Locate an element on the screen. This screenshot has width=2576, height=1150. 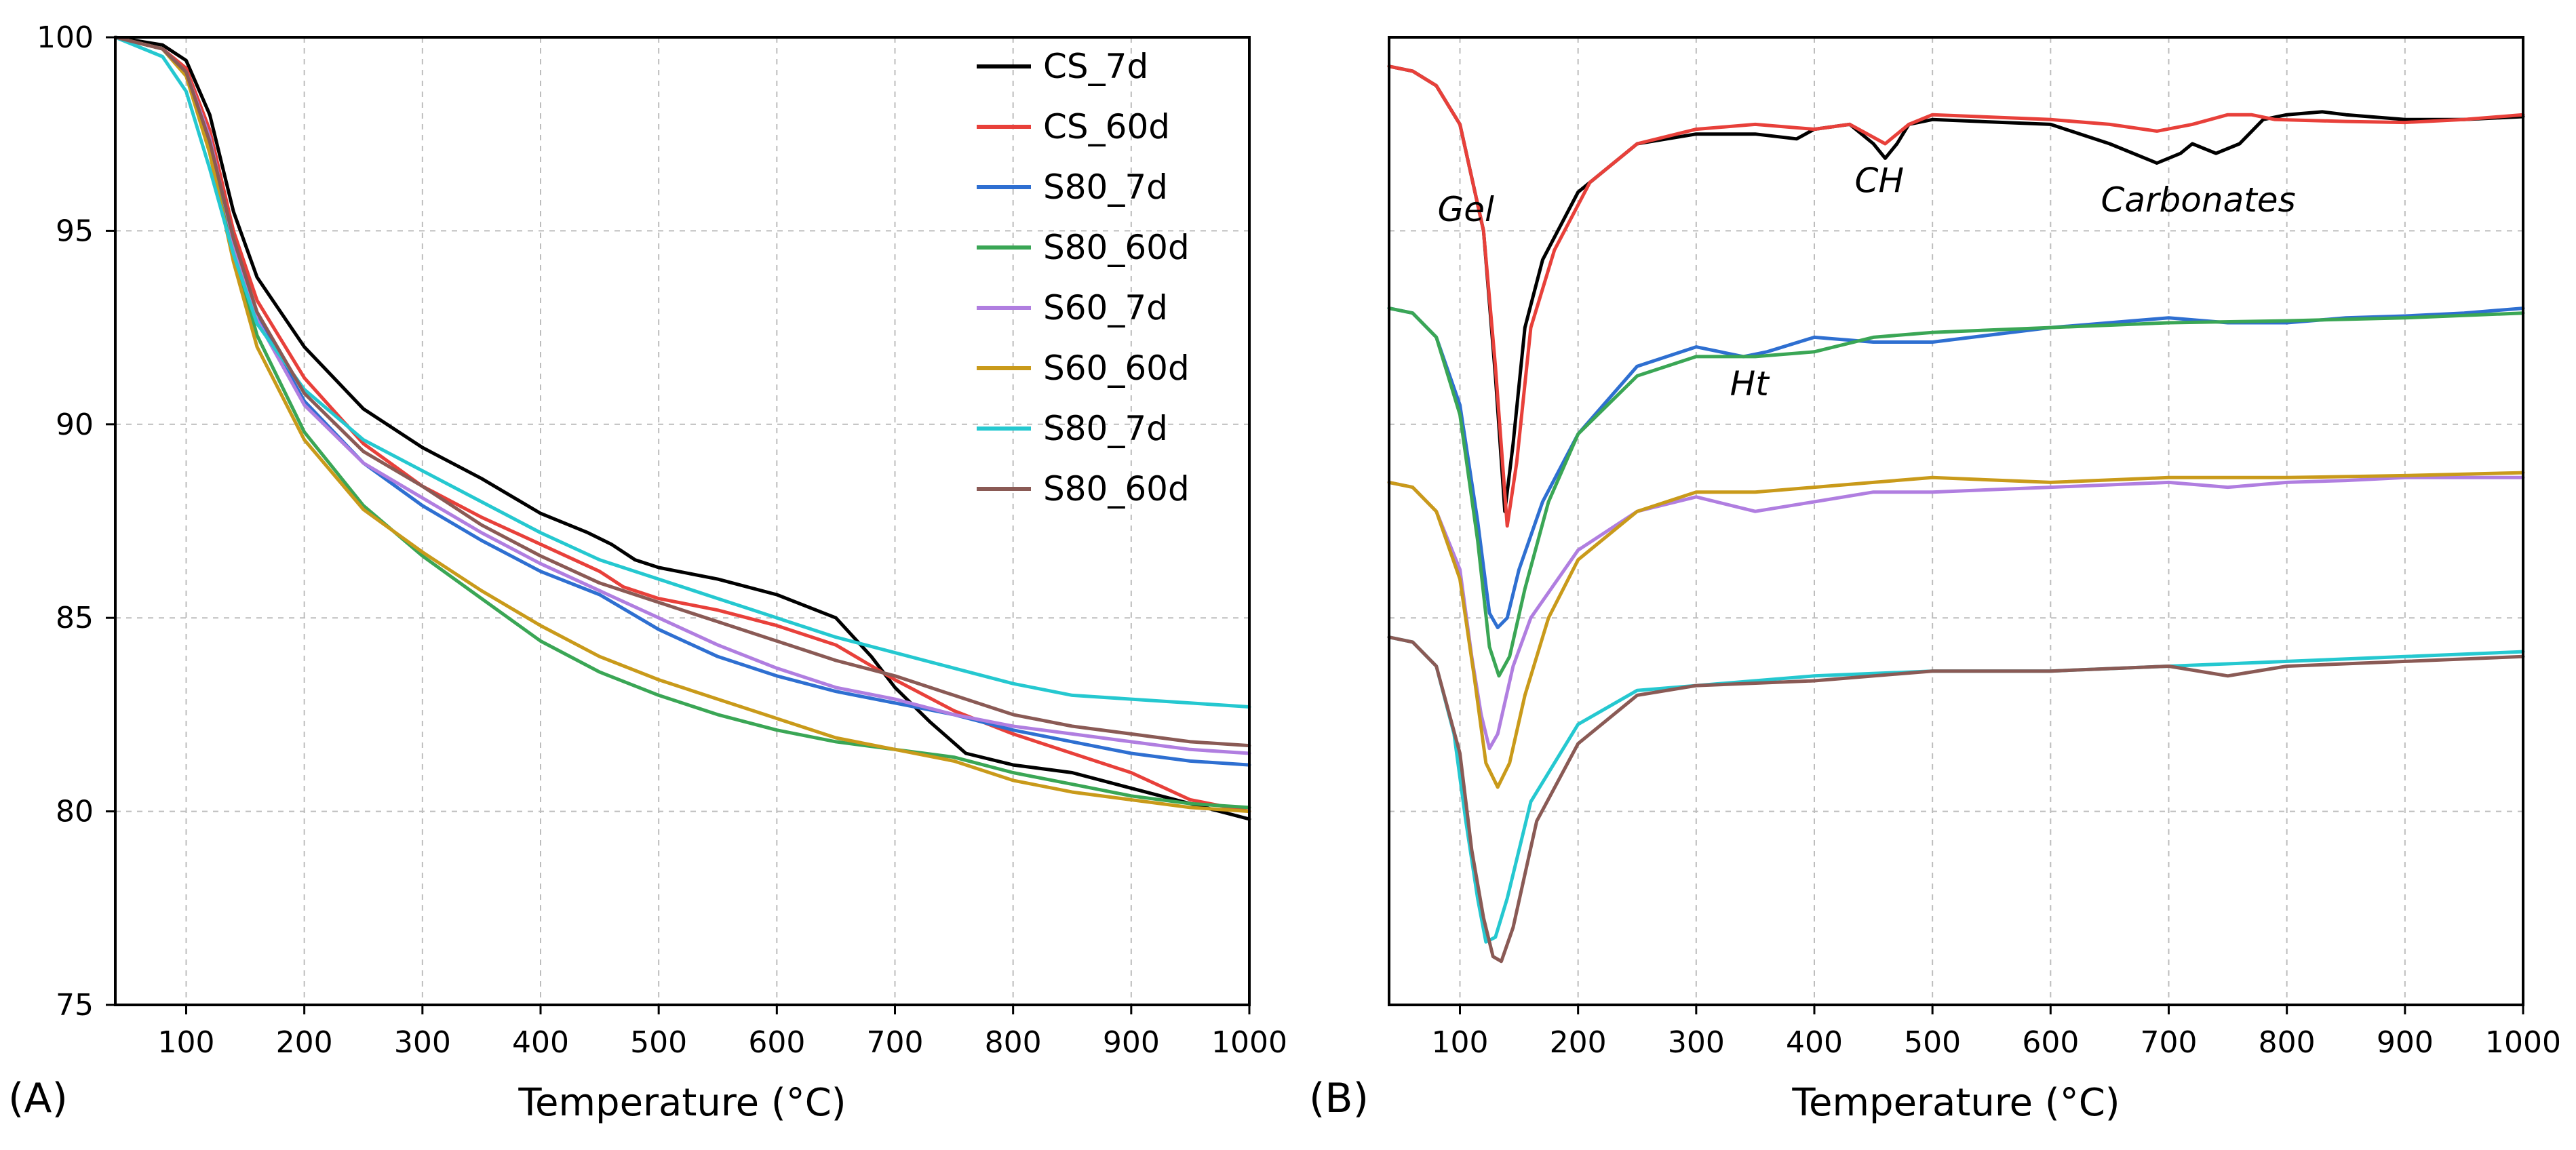
series-line-s60-60d is located at coordinates (1956, 630).